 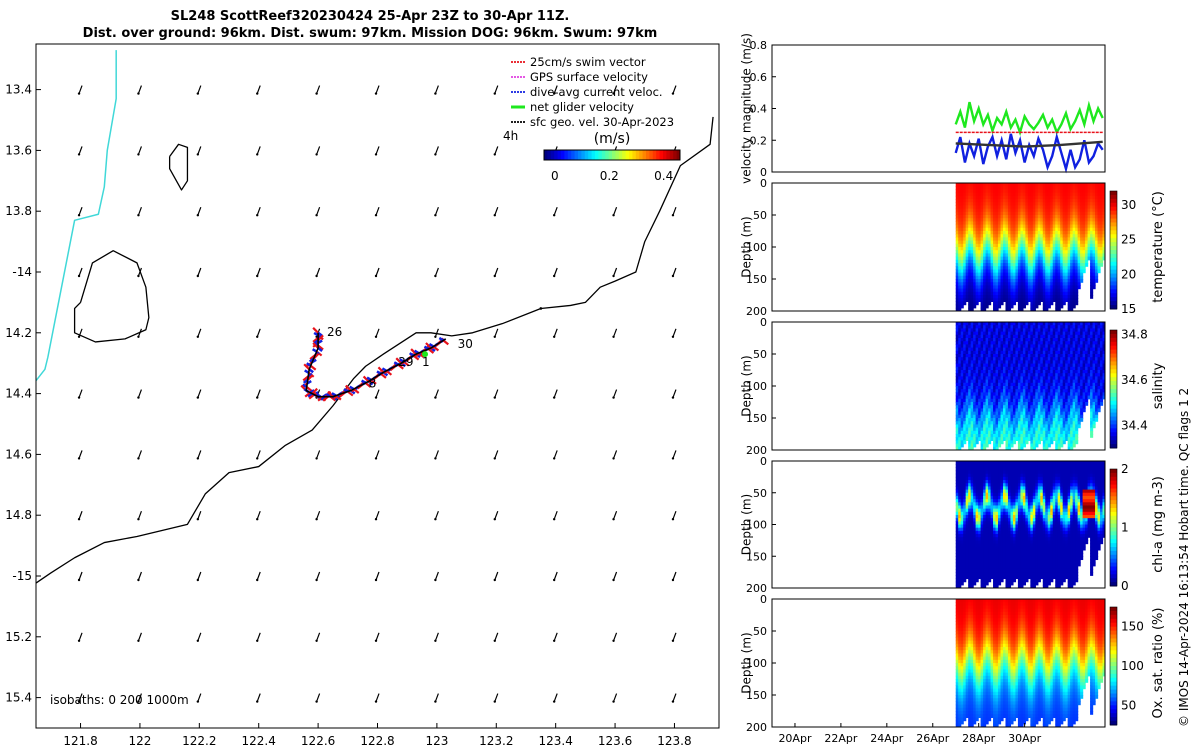 What do you see at coordinates (18, 90) in the screenshot?
I see `y-tick-label: 13.4` at bounding box center [18, 90].